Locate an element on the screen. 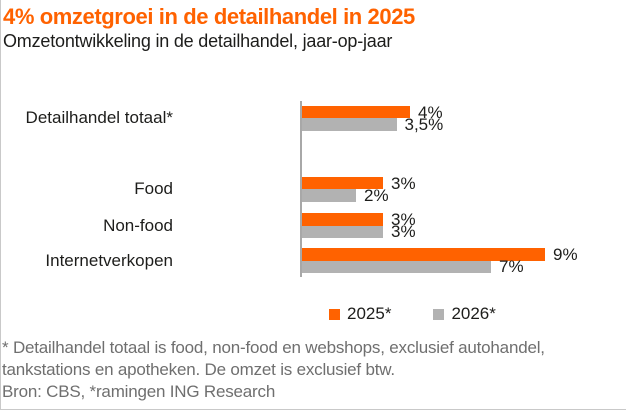 The image size is (626, 417). value-label-2025: 4% is located at coordinates (430, 112).